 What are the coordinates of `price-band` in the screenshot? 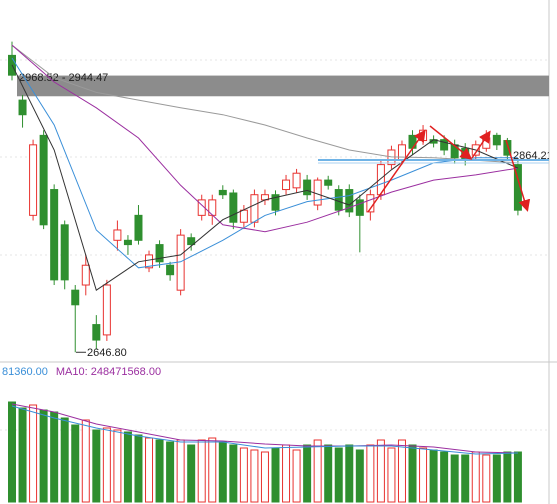 It's located at (283, 86).